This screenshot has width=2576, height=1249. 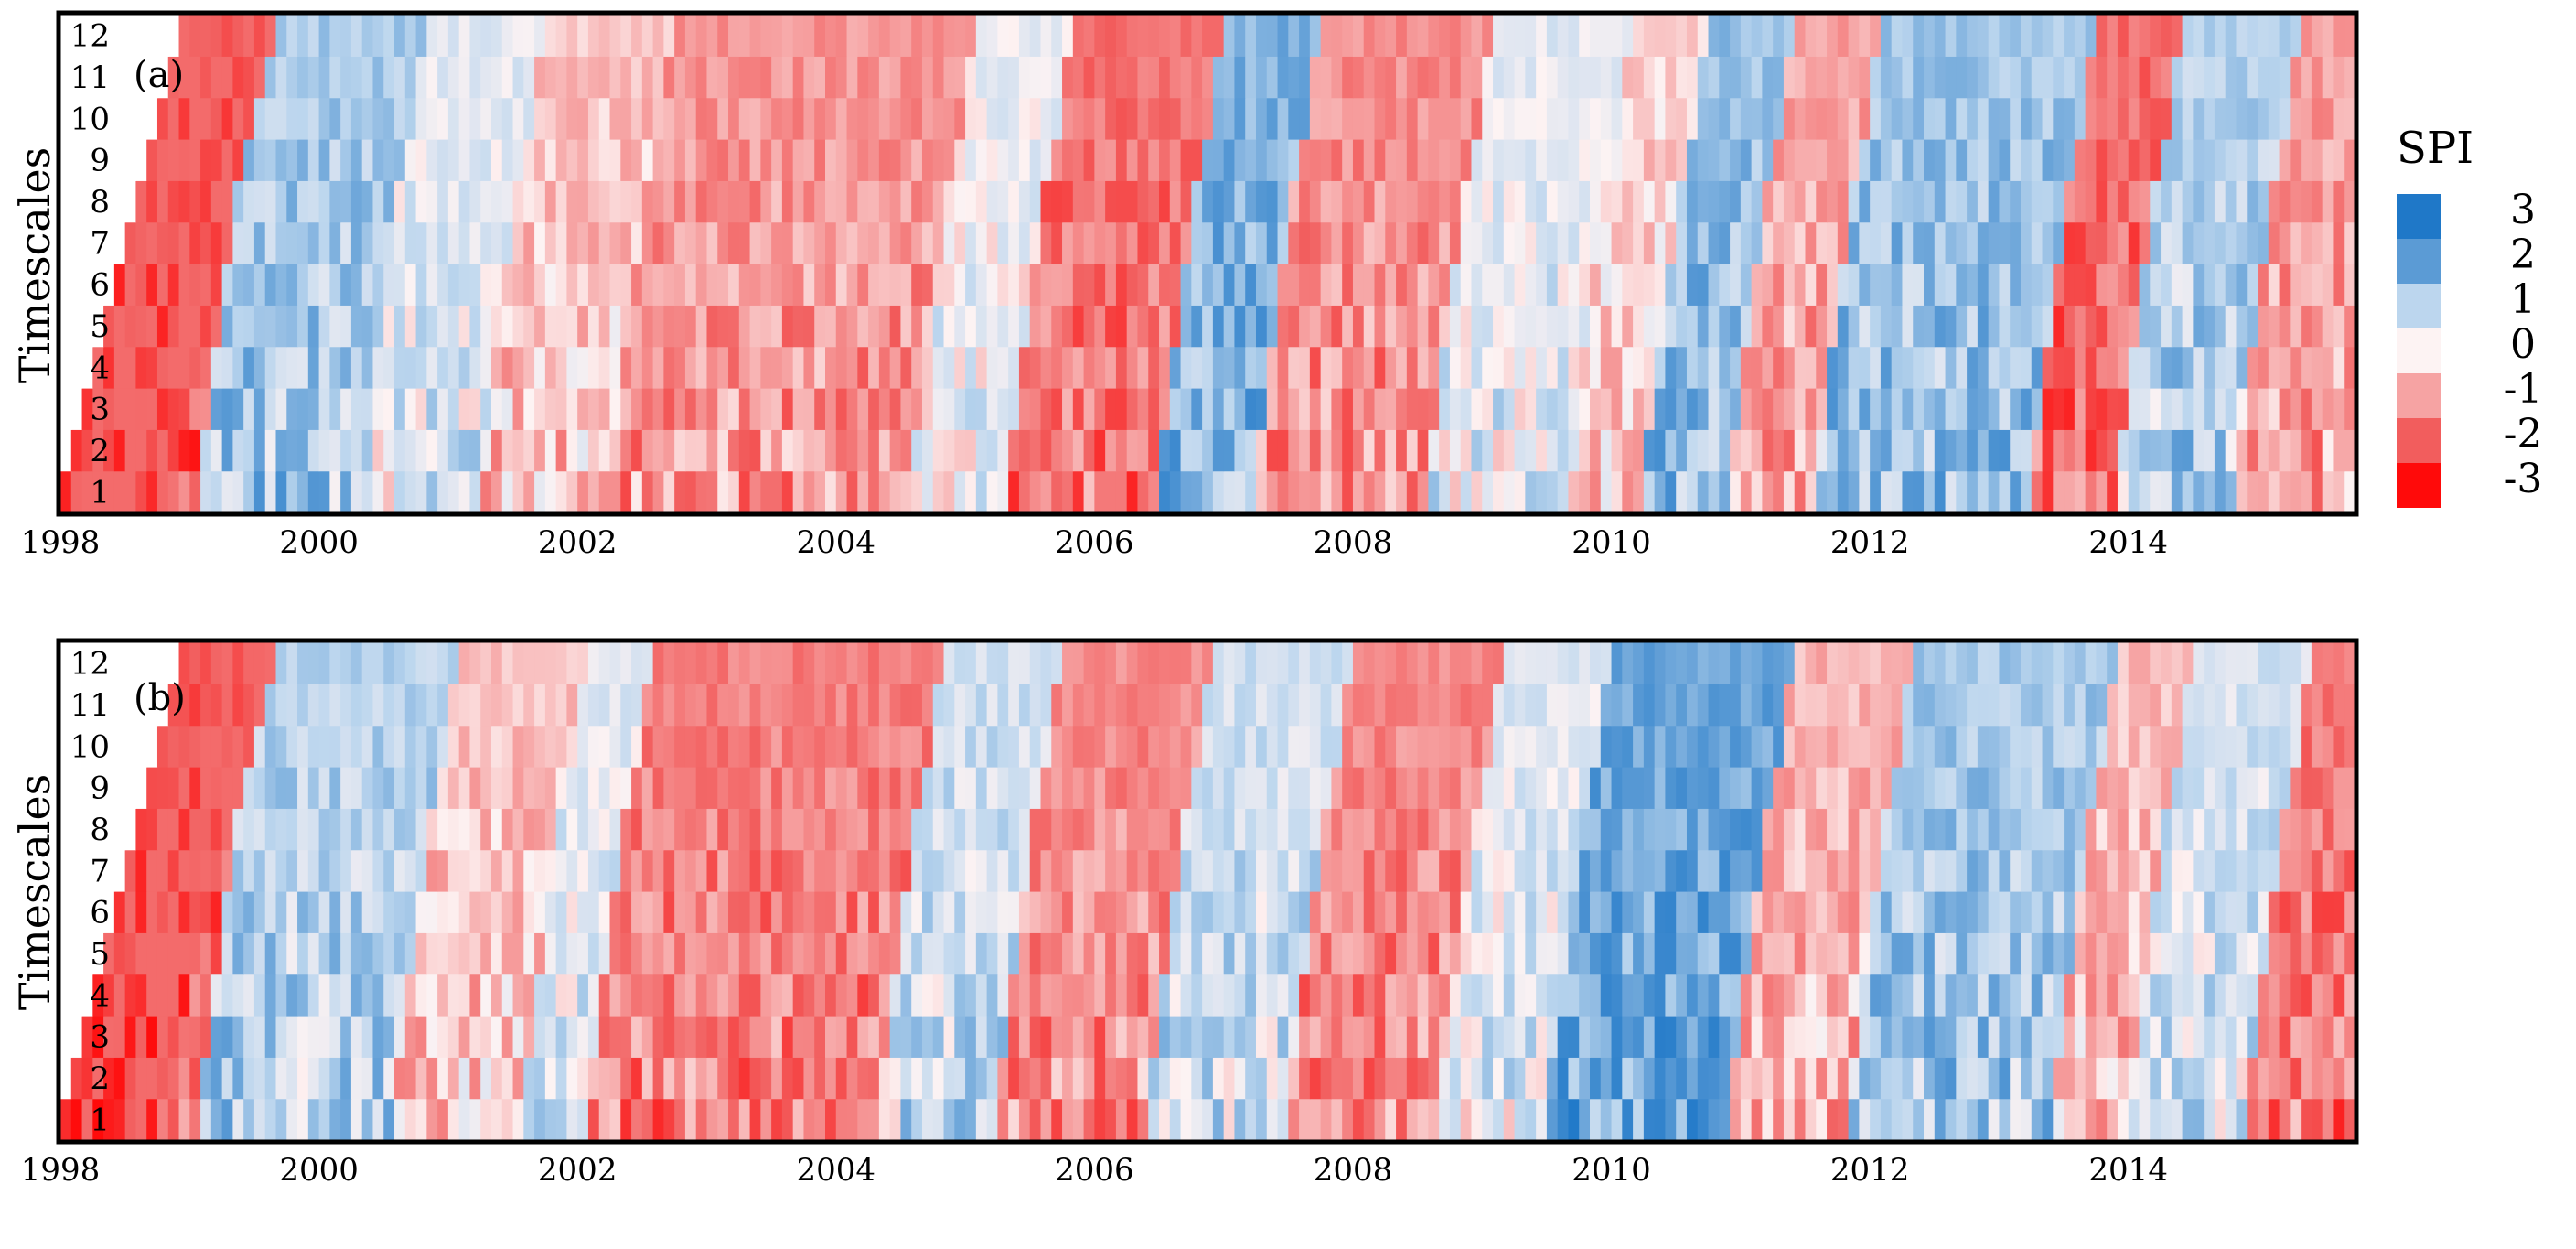 I want to click on x-tick-label: 2014, so click(x=2128, y=542).